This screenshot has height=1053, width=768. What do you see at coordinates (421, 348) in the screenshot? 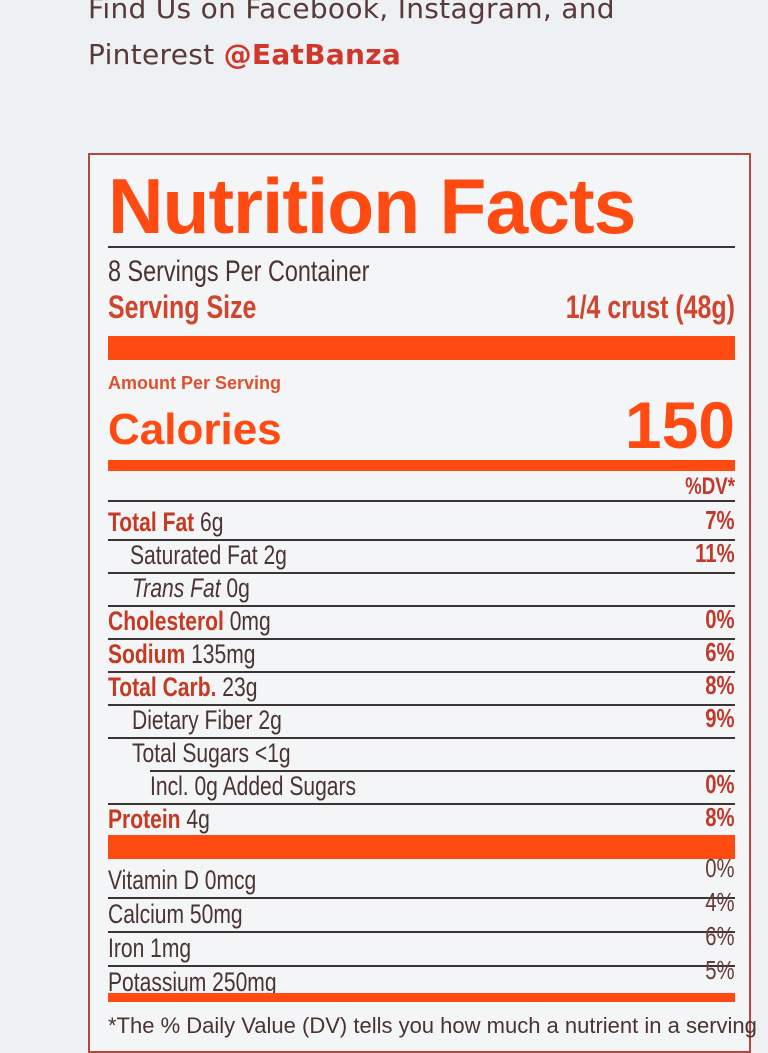
I see `thick-divider-serving` at bounding box center [421, 348].